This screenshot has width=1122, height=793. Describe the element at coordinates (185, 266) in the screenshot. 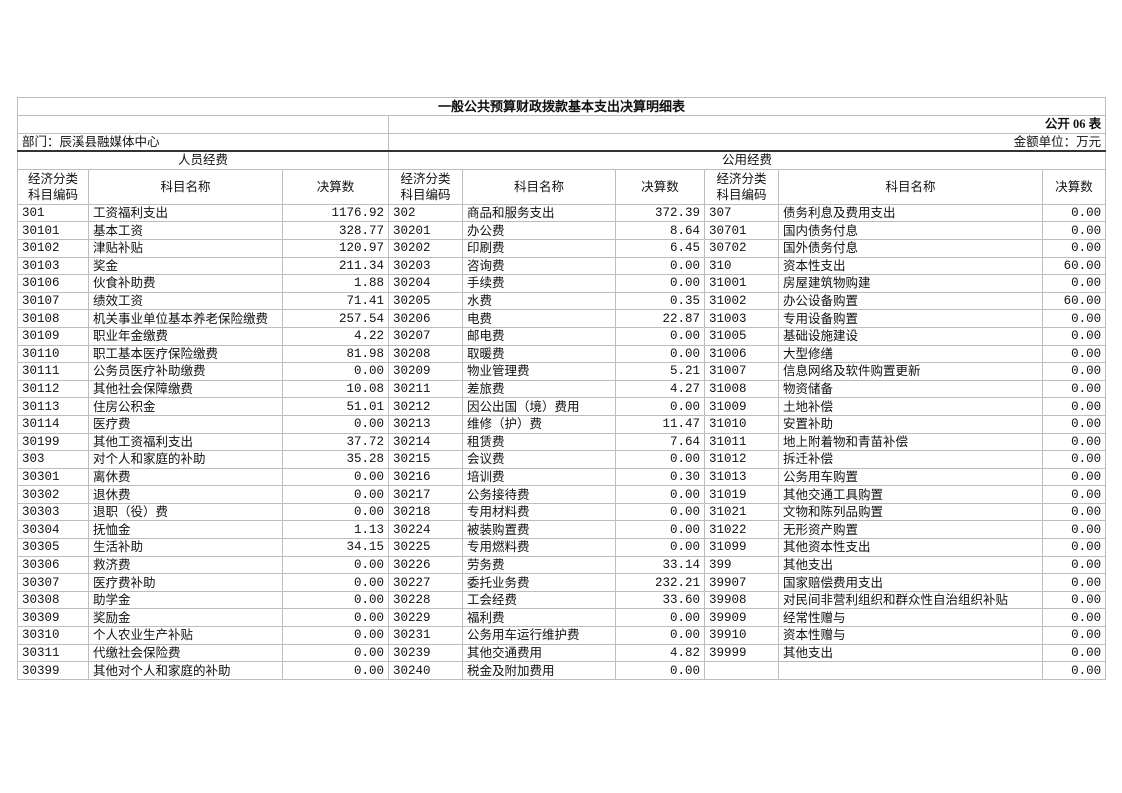

I see `cell-name: 奖金` at that location.